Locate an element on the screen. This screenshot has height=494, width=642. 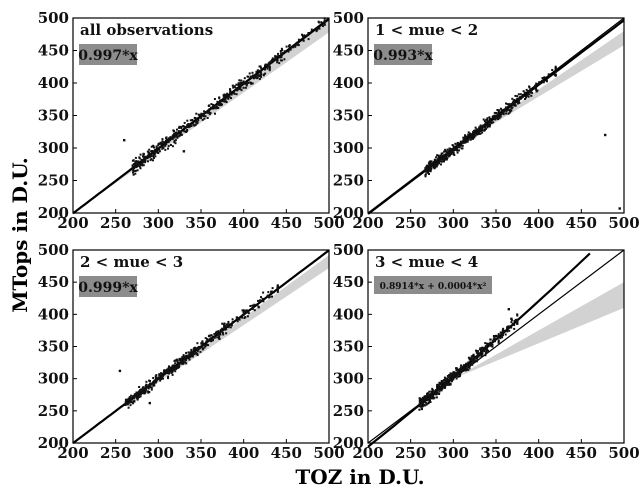
reference-band is located at coordinates (538, 89).